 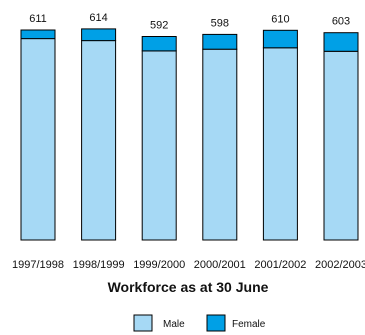 What do you see at coordinates (99, 140) in the screenshot?
I see `bar-male-1998/1999` at bounding box center [99, 140].